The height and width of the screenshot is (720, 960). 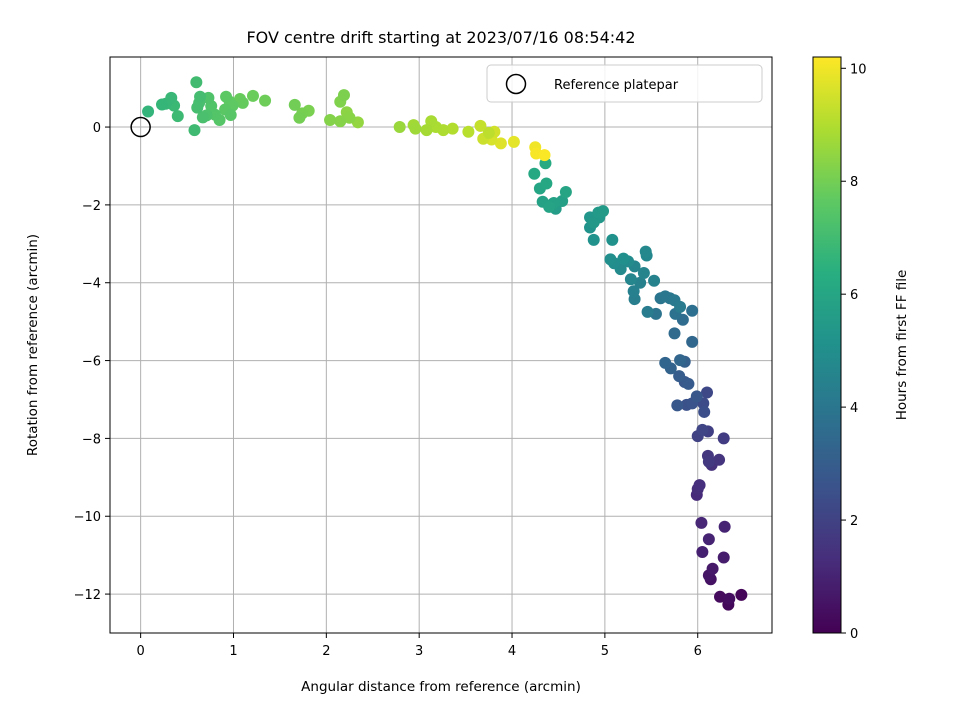 I want to click on y-tick-label: 0, so click(x=97, y=128).